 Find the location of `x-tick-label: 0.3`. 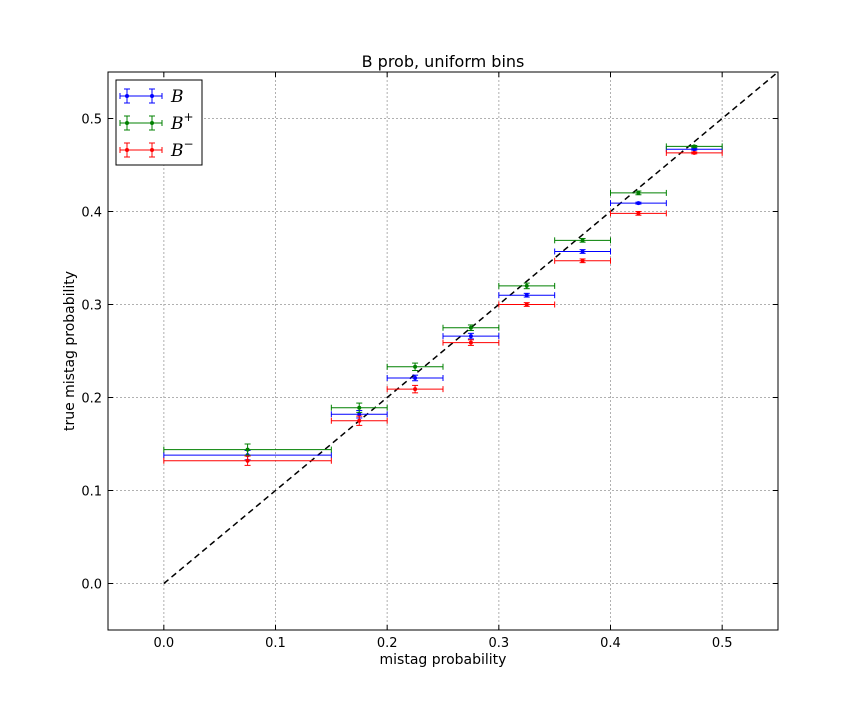

x-tick-label: 0.3 is located at coordinates (498, 643).